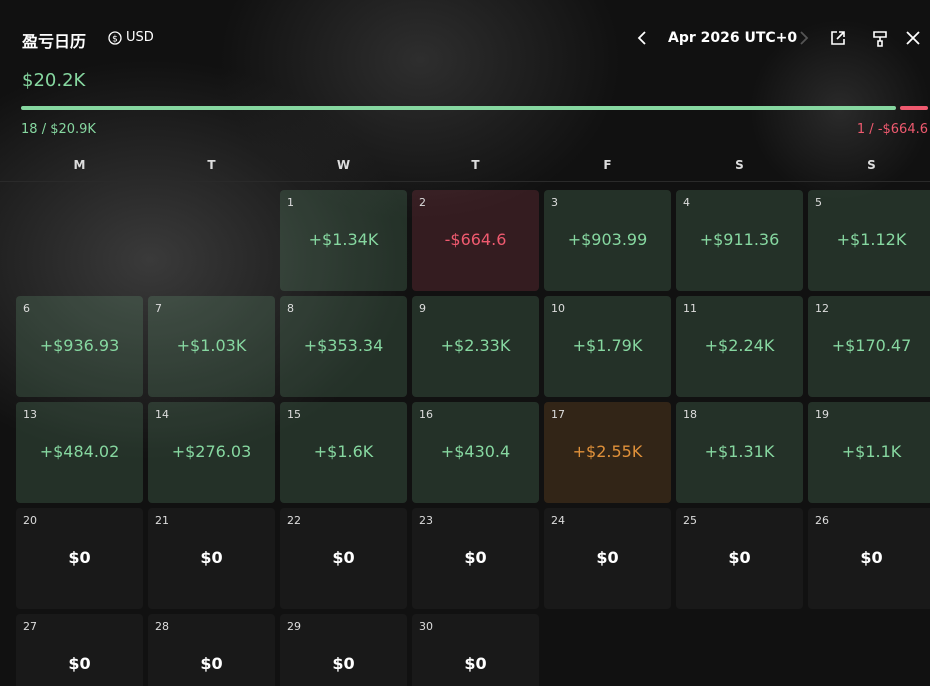 Image resolution: width=930 pixels, height=686 pixels. I want to click on day-cell: 20 $0, so click(79, 558).